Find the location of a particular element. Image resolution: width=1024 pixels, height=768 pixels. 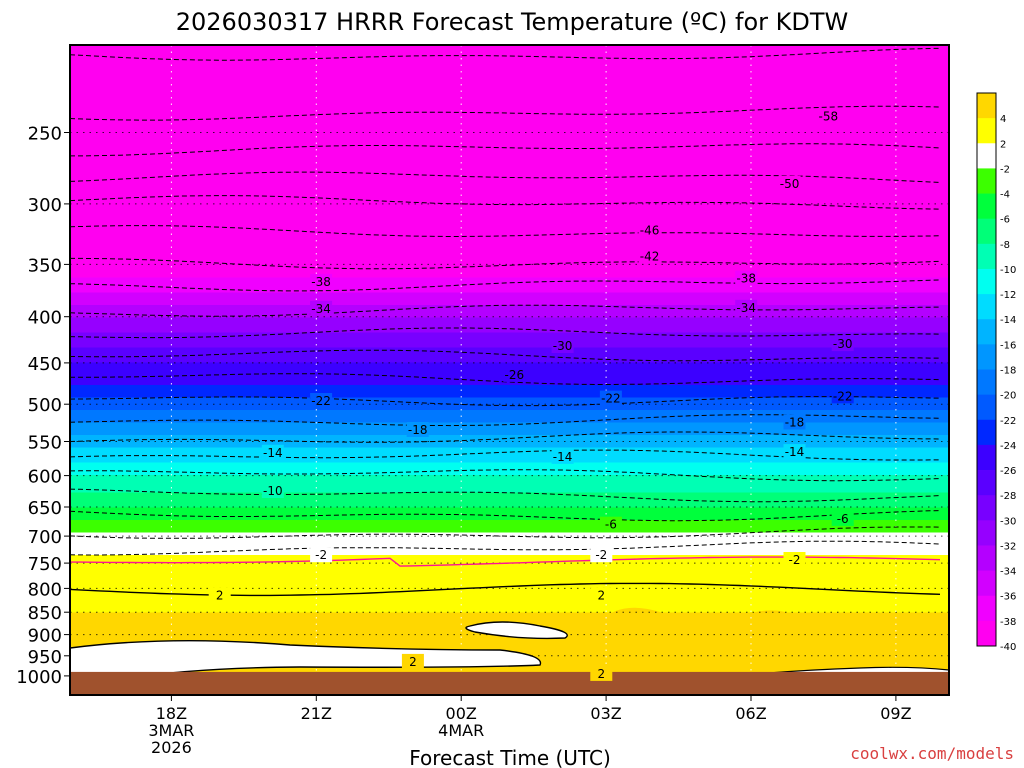

contour-label: 2 is located at coordinates (413, 662).